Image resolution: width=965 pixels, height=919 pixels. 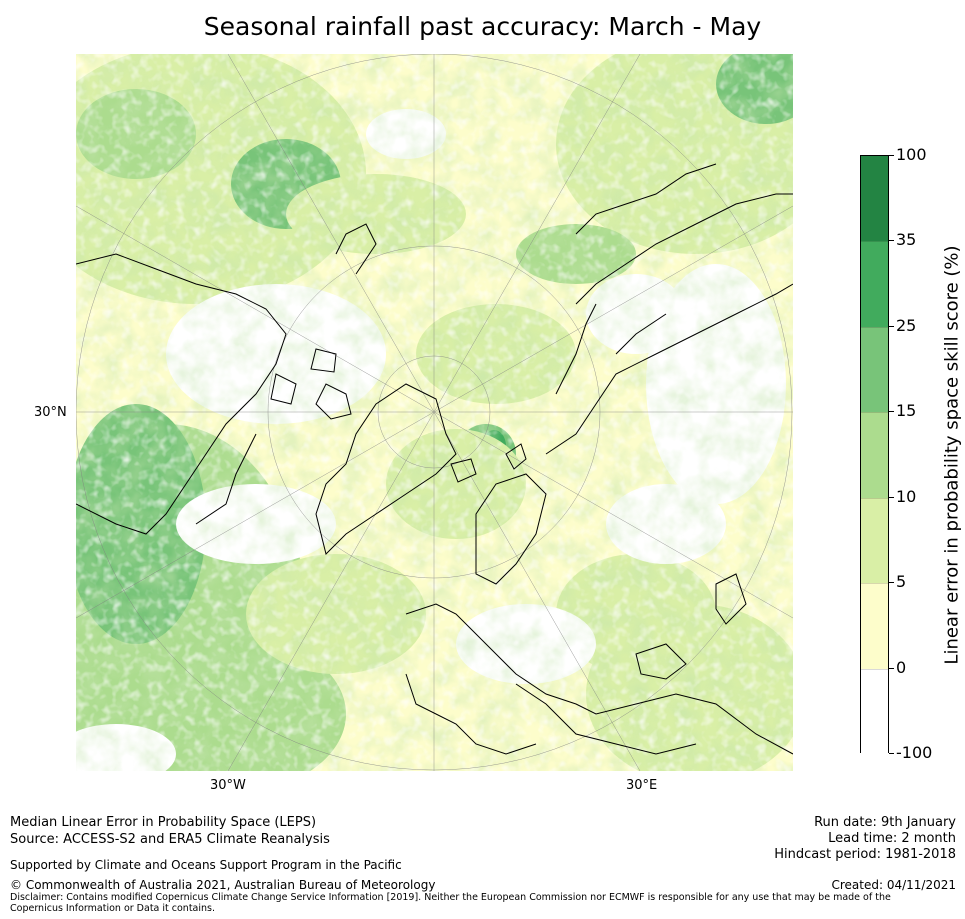 What do you see at coordinates (914, 752) in the screenshot?
I see `colorbar-tick-label: -100` at bounding box center [914, 752].